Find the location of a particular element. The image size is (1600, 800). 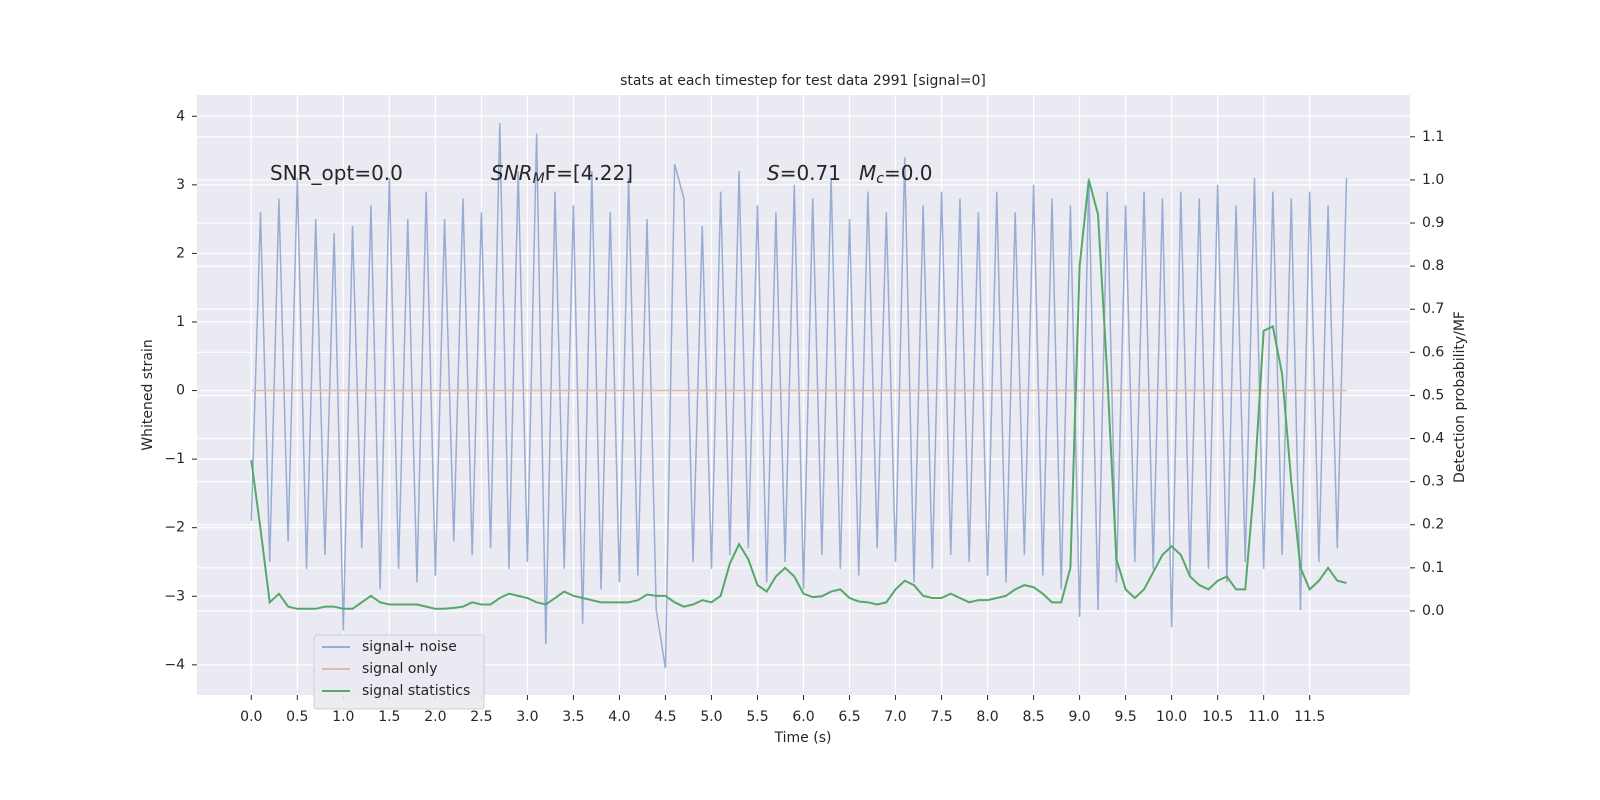

x-tick-label: 9.0 is located at coordinates (1079, 717).